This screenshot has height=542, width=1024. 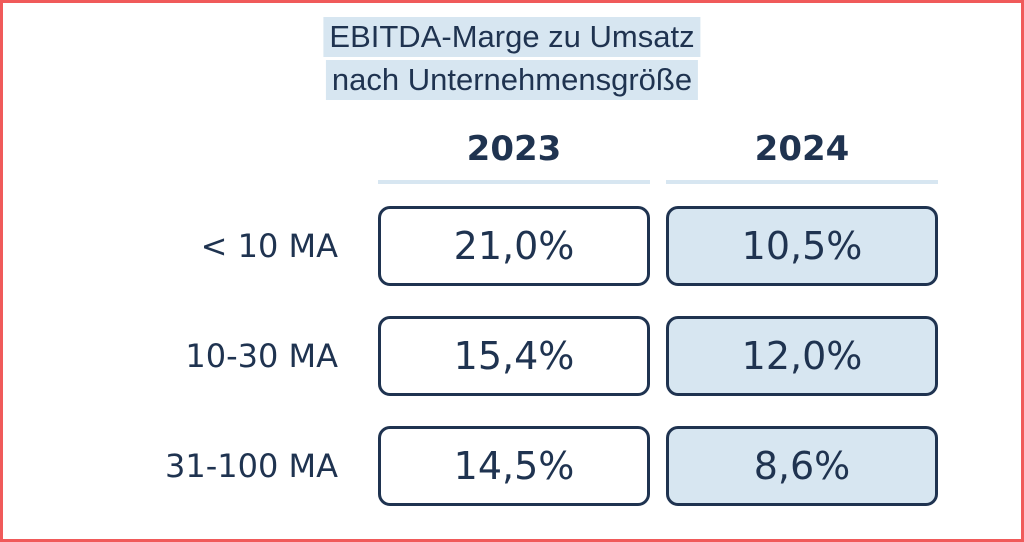 What do you see at coordinates (802, 246) in the screenshot?
I see `value-cell-lt10-2024: 10,5%` at bounding box center [802, 246].